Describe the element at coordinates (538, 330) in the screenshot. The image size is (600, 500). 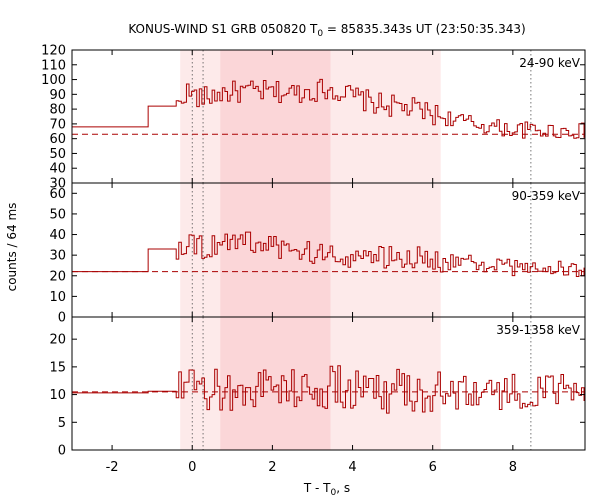
I see `panel-energy-label: 359-1358 keV` at that location.